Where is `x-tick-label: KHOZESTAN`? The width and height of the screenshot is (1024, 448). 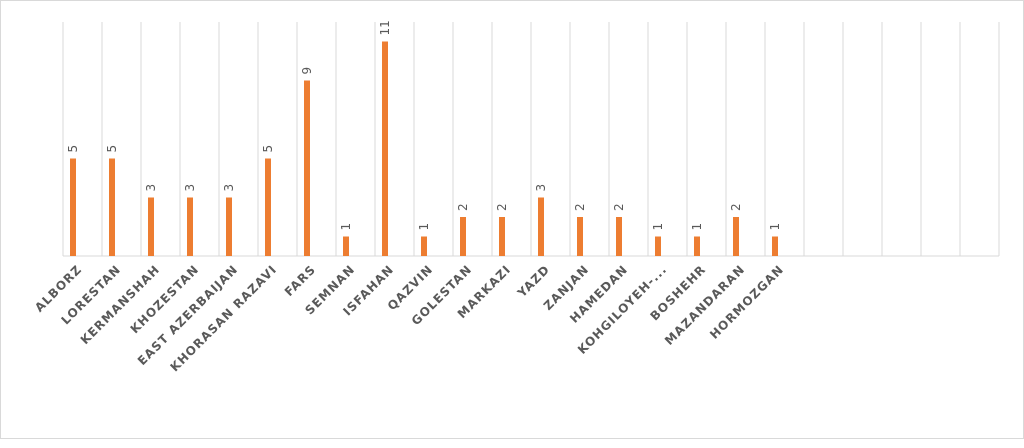
x-tick-label: KHOZESTAN is located at coordinates (165, 299).